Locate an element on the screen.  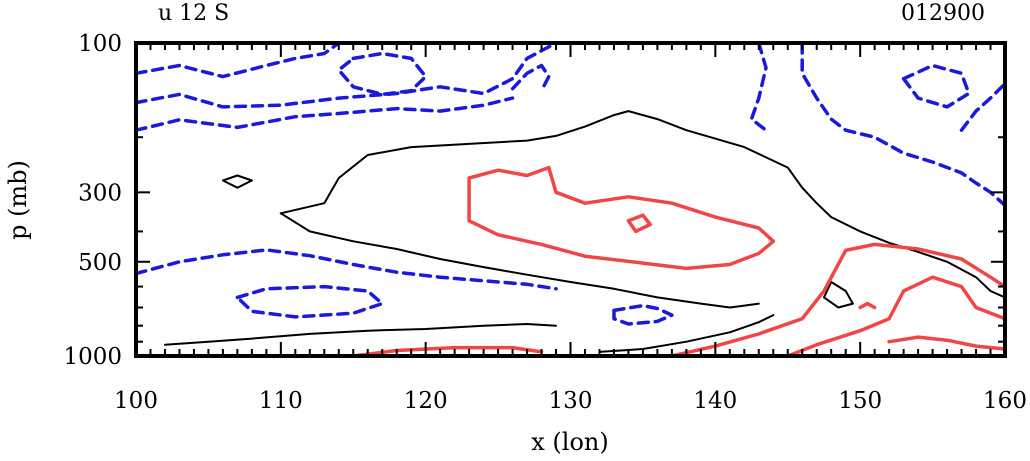
header-left-label: u 12 S is located at coordinates (193, 13).